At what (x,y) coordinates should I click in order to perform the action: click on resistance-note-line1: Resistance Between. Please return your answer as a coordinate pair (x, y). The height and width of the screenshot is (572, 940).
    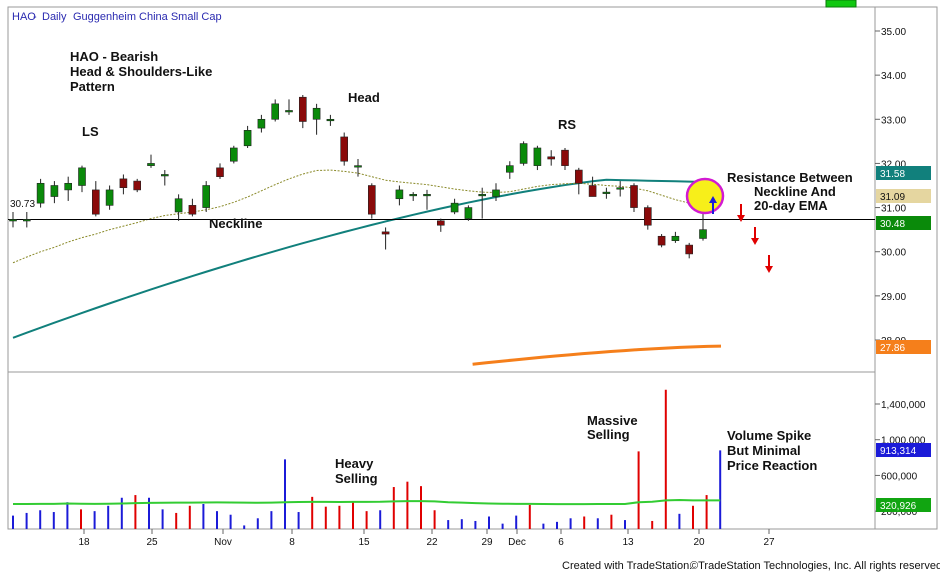
    Looking at the image, I should click on (790, 177).